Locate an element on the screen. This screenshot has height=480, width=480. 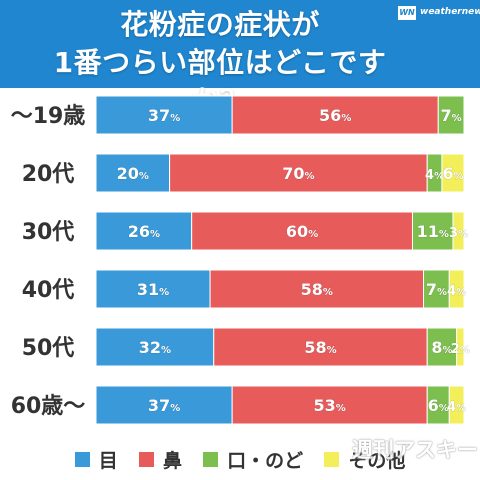
legend-label-eyes: 目 is located at coordinates (108, 461).